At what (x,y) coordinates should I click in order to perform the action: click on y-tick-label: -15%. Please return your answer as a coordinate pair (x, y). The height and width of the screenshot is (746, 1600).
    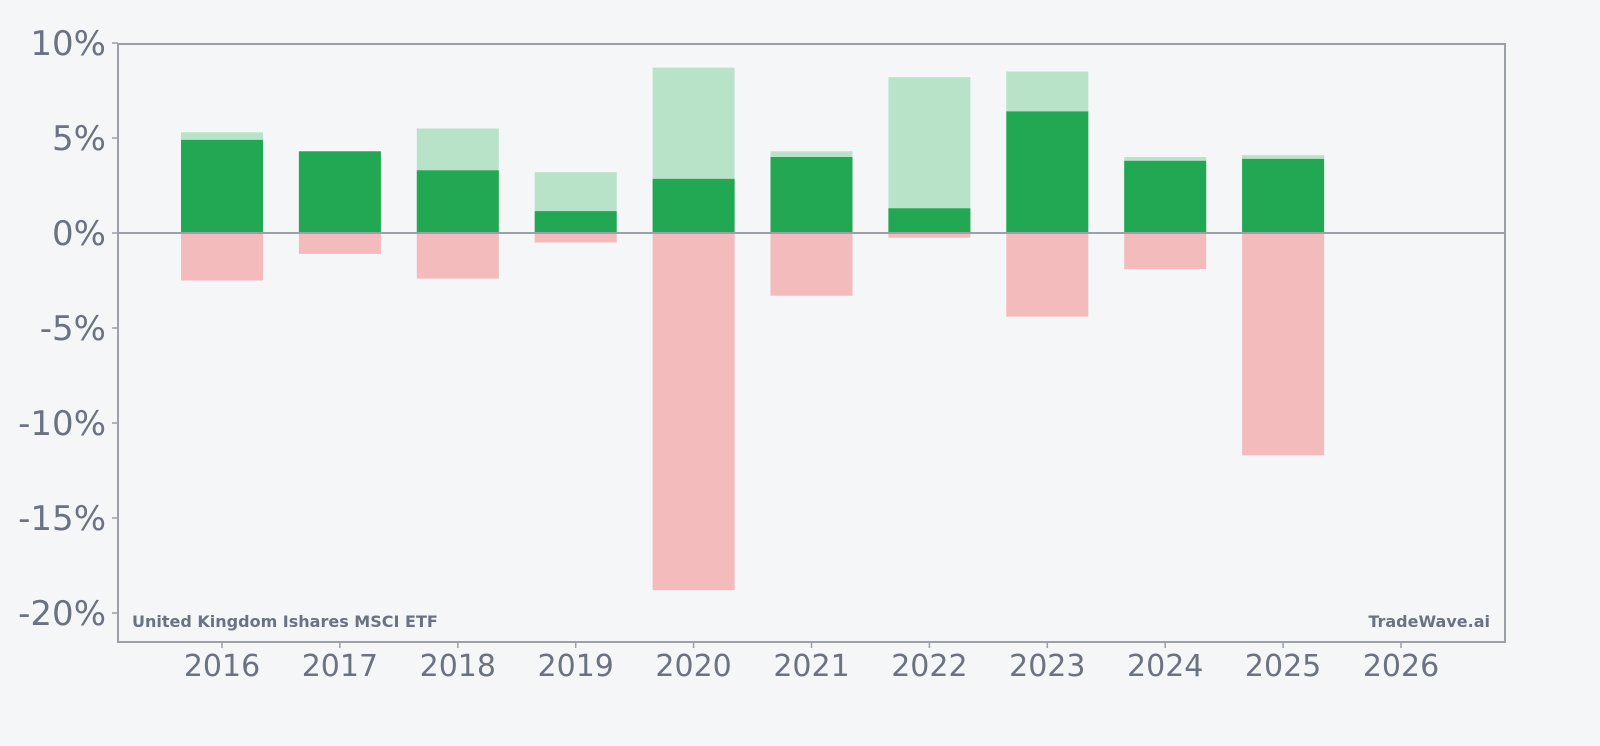
    Looking at the image, I should click on (62, 519).